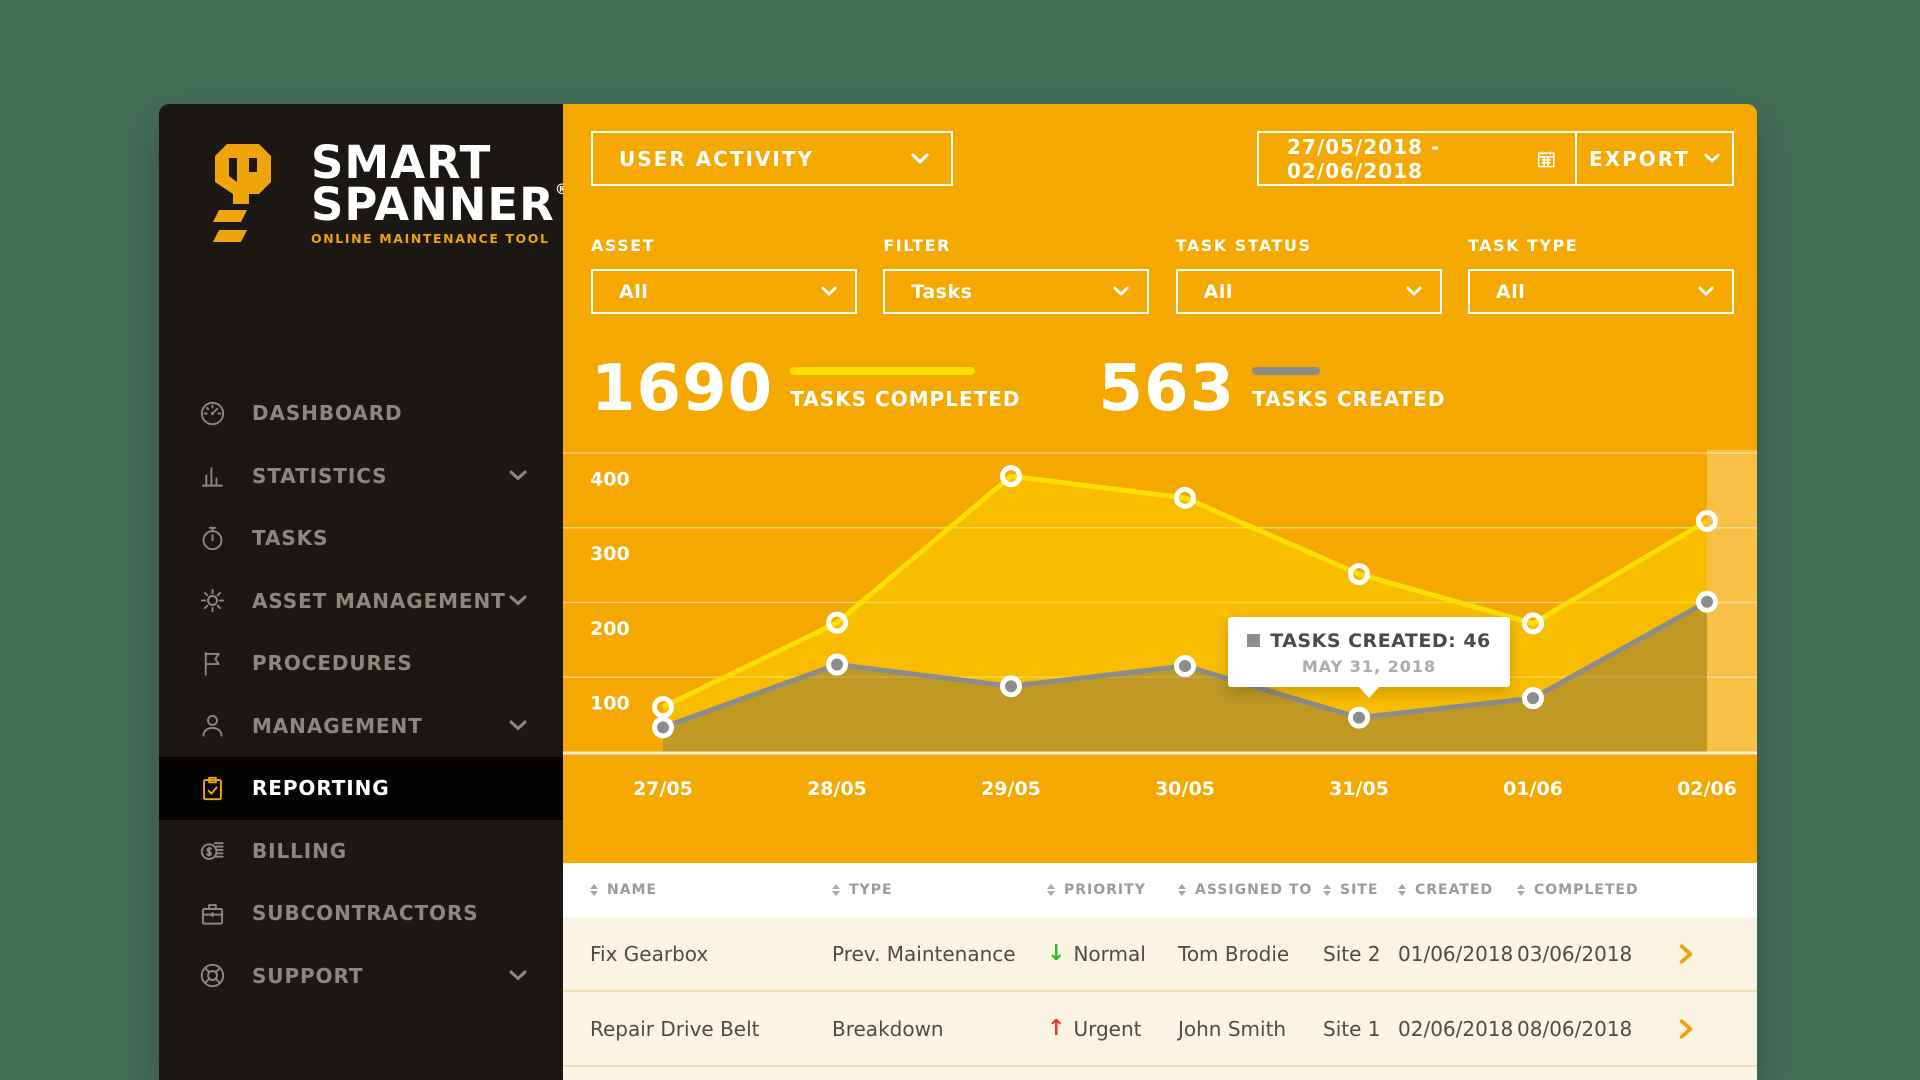 The height and width of the screenshot is (1080, 1920). What do you see at coordinates (1250, 890) in the screenshot?
I see `column-header-assigned-to: ASSIGNED TO` at bounding box center [1250, 890].